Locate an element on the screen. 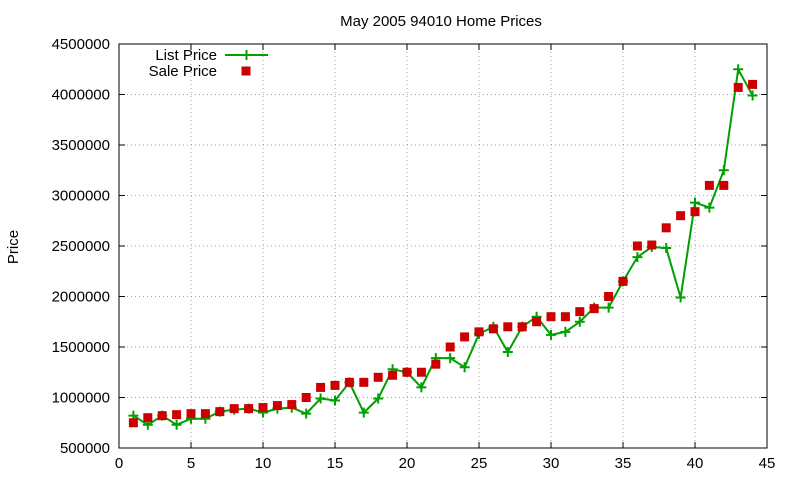  x-tick-label: 15 is located at coordinates (335, 463).